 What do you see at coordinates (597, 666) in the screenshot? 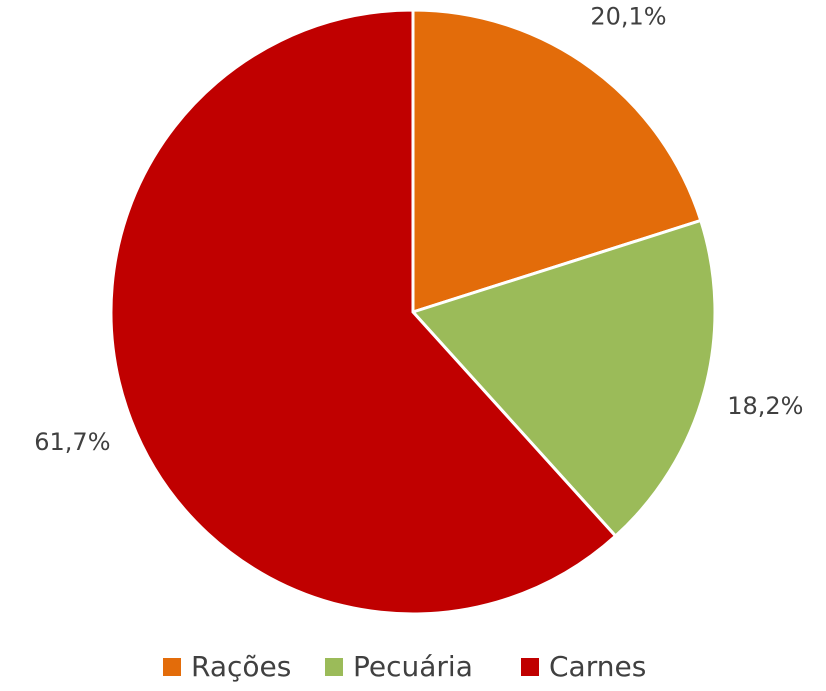
I see `legend-label: Carnes` at bounding box center [597, 666].